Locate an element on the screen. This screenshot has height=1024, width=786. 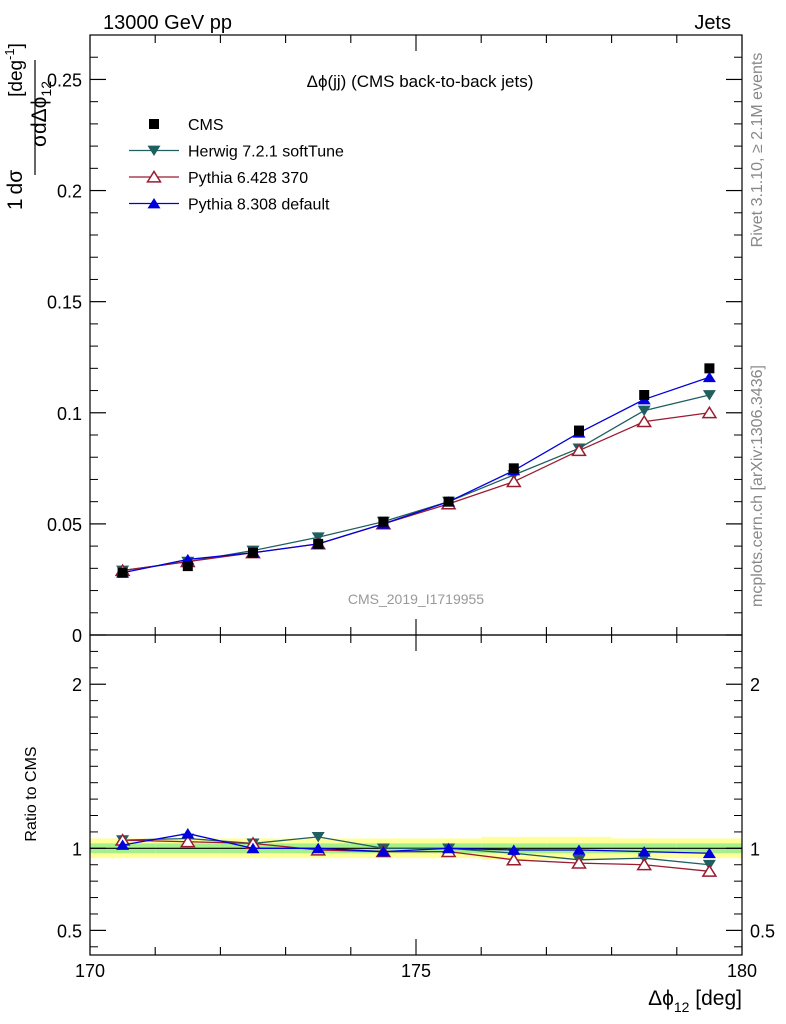
ratio-series is located at coordinates (416, 852).